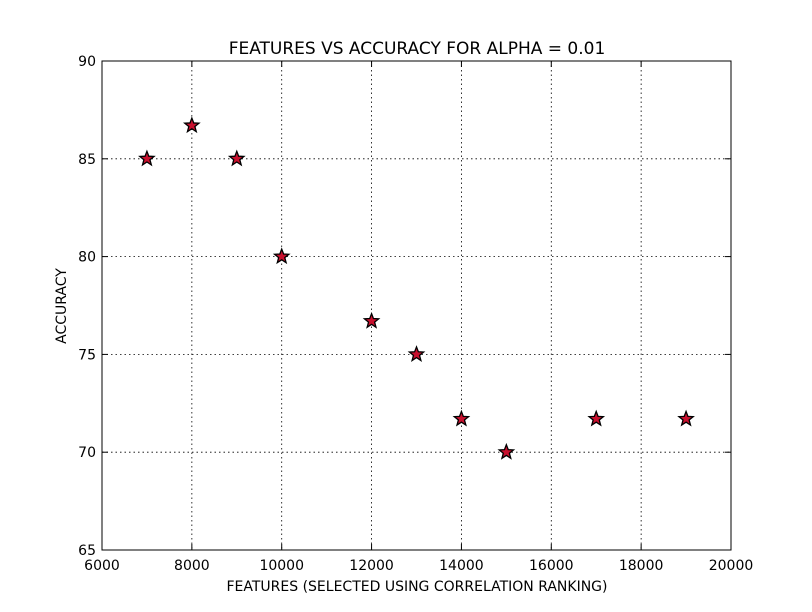 This screenshot has width=812, height=612. I want to click on y-tick-label: 75, so click(87, 355).